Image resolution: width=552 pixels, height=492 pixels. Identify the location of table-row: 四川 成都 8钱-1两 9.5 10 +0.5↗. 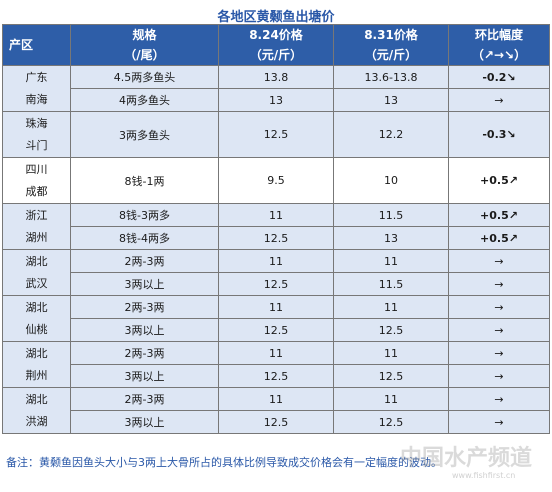
(276, 180).